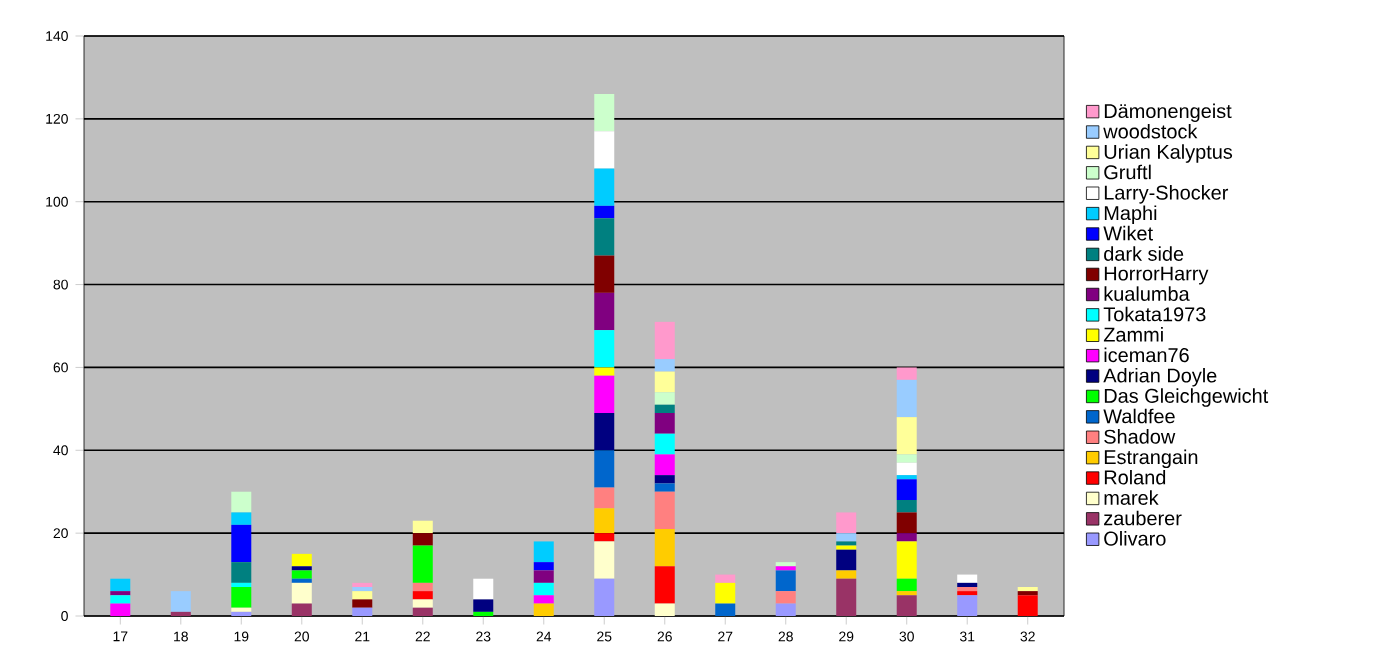 The width and height of the screenshot is (1380, 660). What do you see at coordinates (1140, 436) in the screenshot?
I see `legend-label: Shadow` at bounding box center [1140, 436].